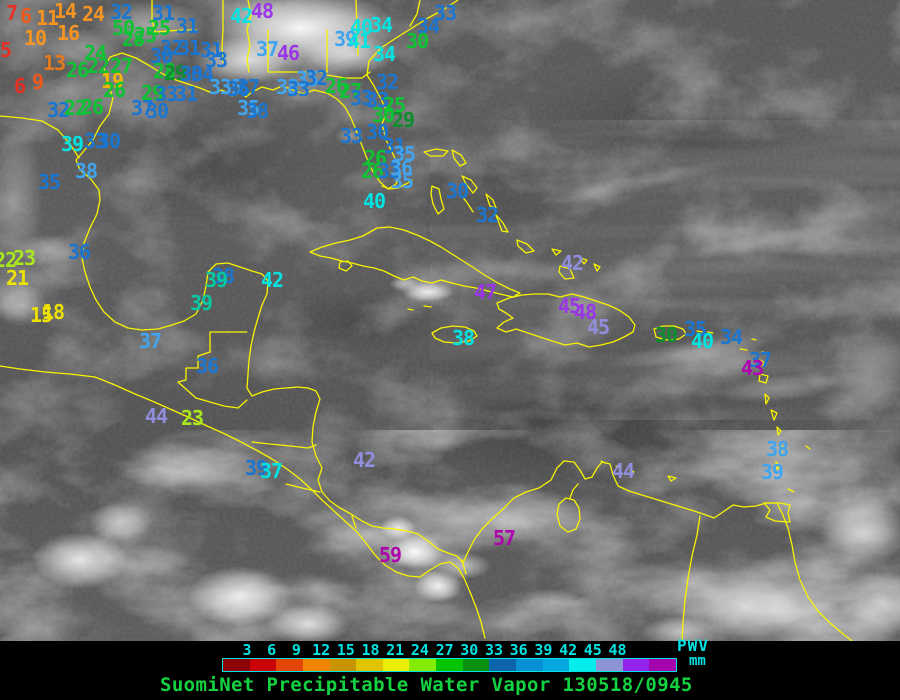 The width and height of the screenshot is (900, 700). What do you see at coordinates (35, 38) in the screenshot?
I see `station-value: 10` at bounding box center [35, 38].